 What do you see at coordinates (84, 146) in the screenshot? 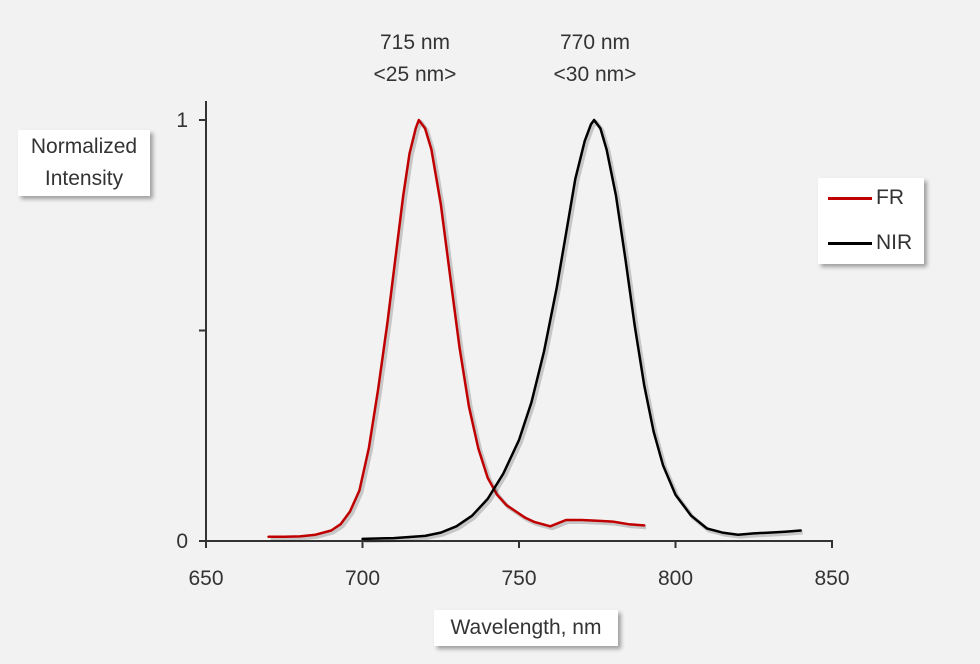
I see `y-axis-label-line-1: Normalized` at bounding box center [84, 146].